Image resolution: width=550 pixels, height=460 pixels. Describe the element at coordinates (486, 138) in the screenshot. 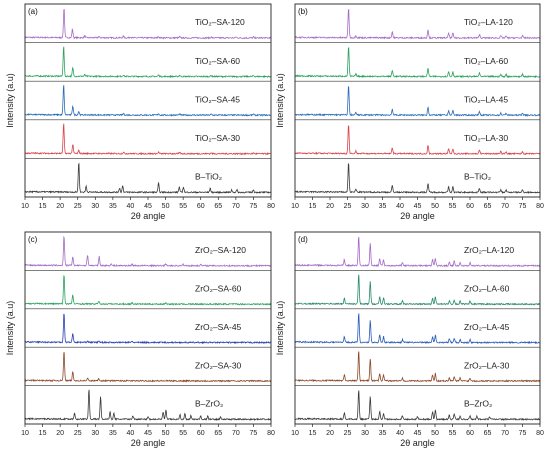

I see `series-label: TiO₂–LA-30` at that location.